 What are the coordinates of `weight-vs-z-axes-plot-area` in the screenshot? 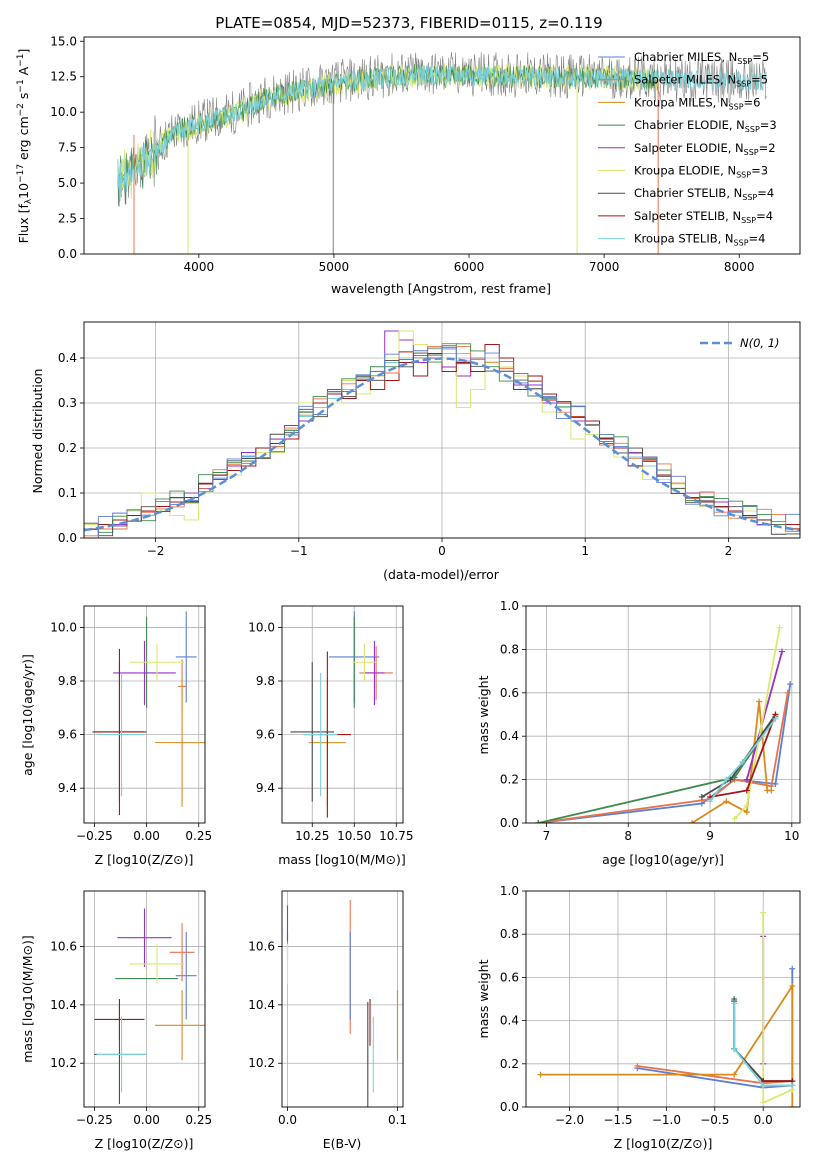 It's located at (666, 1008).